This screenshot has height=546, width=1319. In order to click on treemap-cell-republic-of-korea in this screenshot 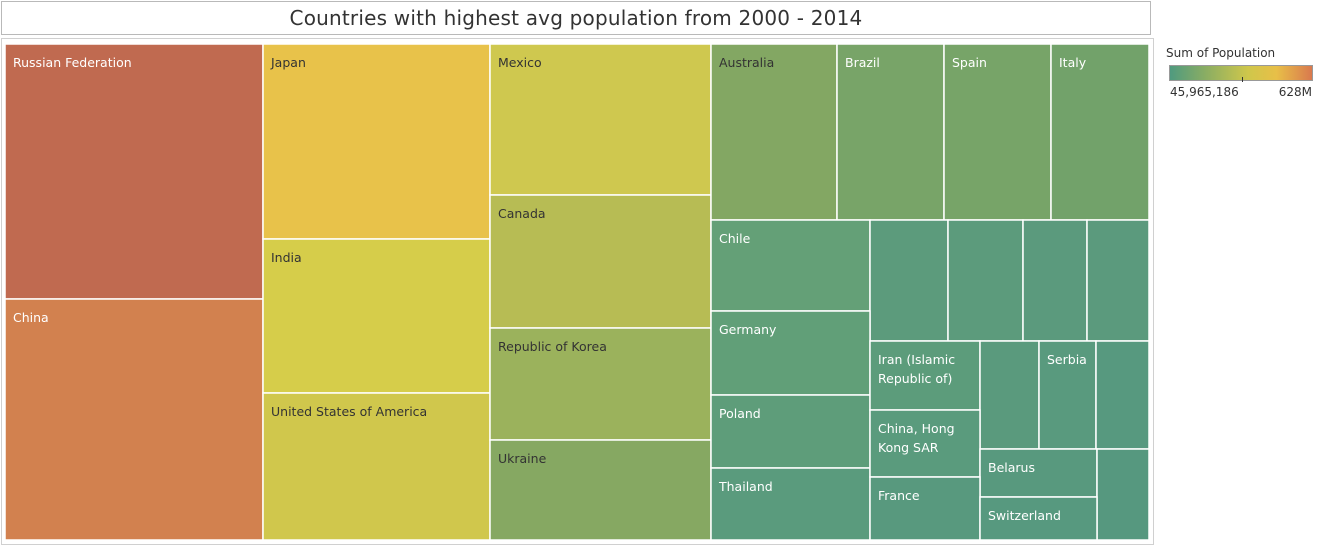, I will do `click(600, 384)`.